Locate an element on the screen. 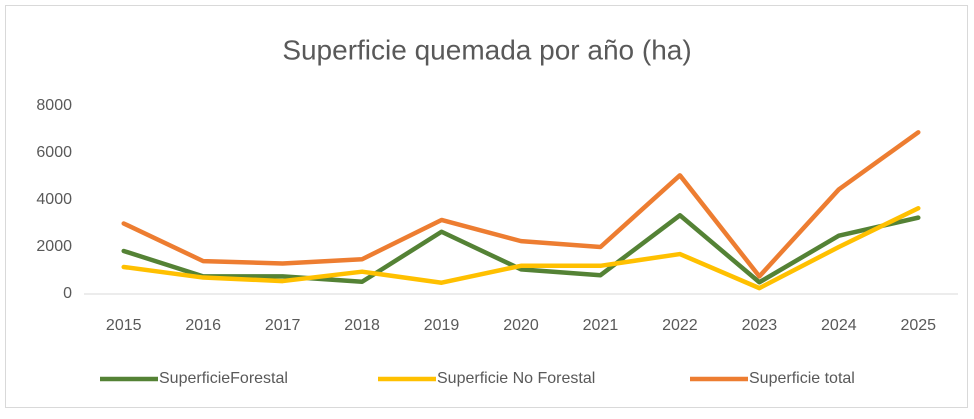 The height and width of the screenshot is (419, 974). y-tick-label: 0 is located at coordinates (67, 293).